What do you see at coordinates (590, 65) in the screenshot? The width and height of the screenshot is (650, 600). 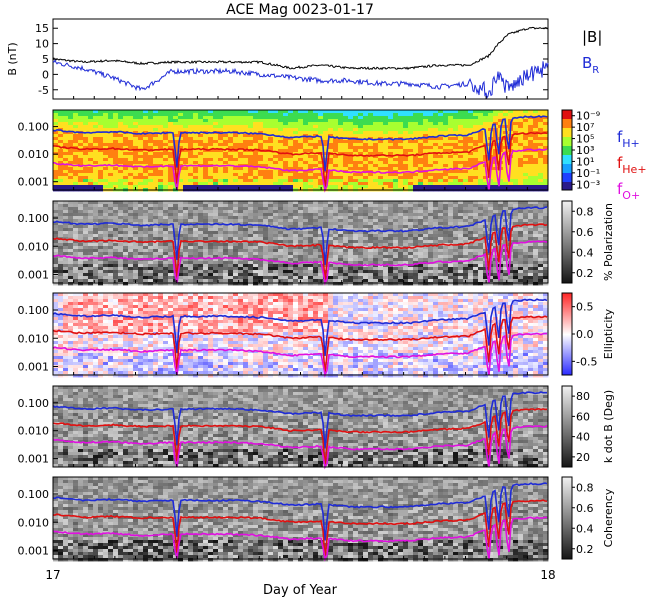 I see `legend-b-r: BR` at bounding box center [590, 65].